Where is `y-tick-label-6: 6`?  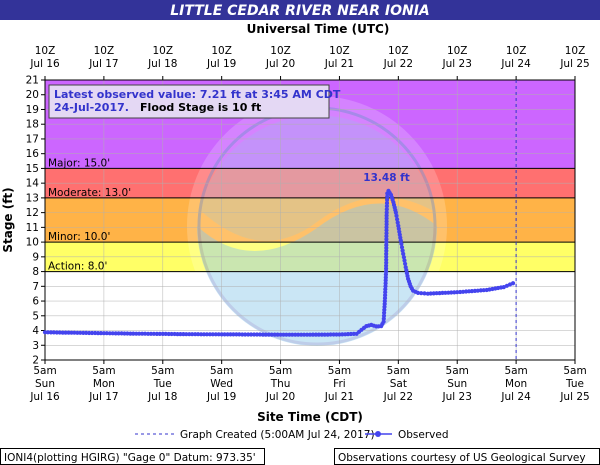
y-tick-label-6: 6 is located at coordinates (35, 302).